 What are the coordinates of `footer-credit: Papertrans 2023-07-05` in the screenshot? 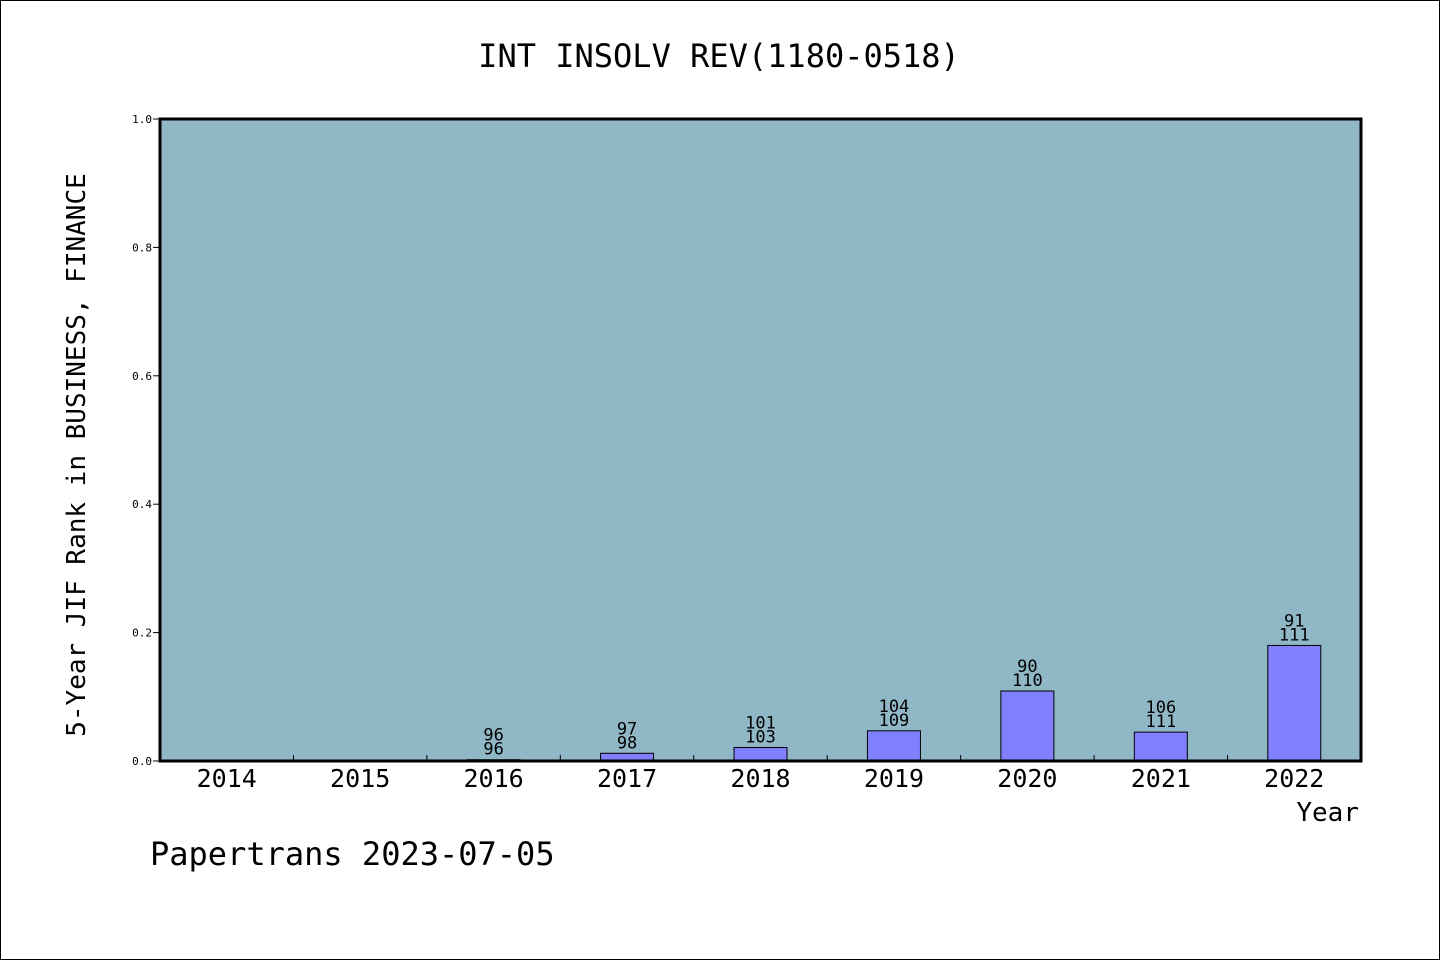 It's located at (352, 854).